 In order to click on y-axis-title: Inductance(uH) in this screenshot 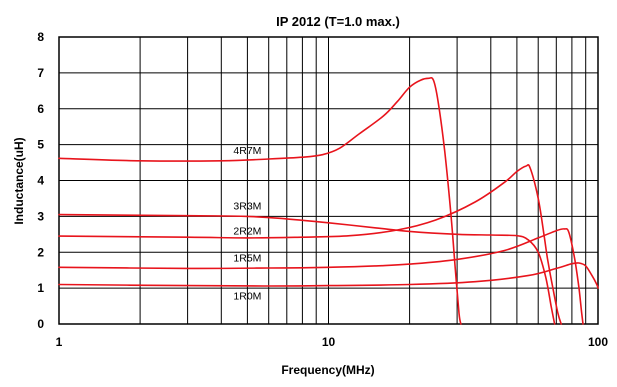, I will do `click(19, 180)`.